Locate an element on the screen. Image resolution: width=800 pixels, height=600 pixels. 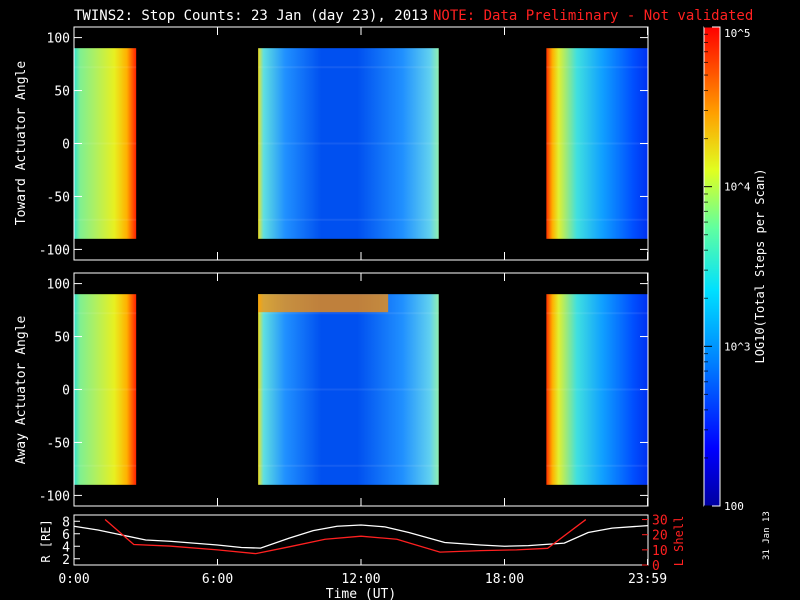
away-ylabel: Away Actuator Angle is located at coordinates (21, 389).